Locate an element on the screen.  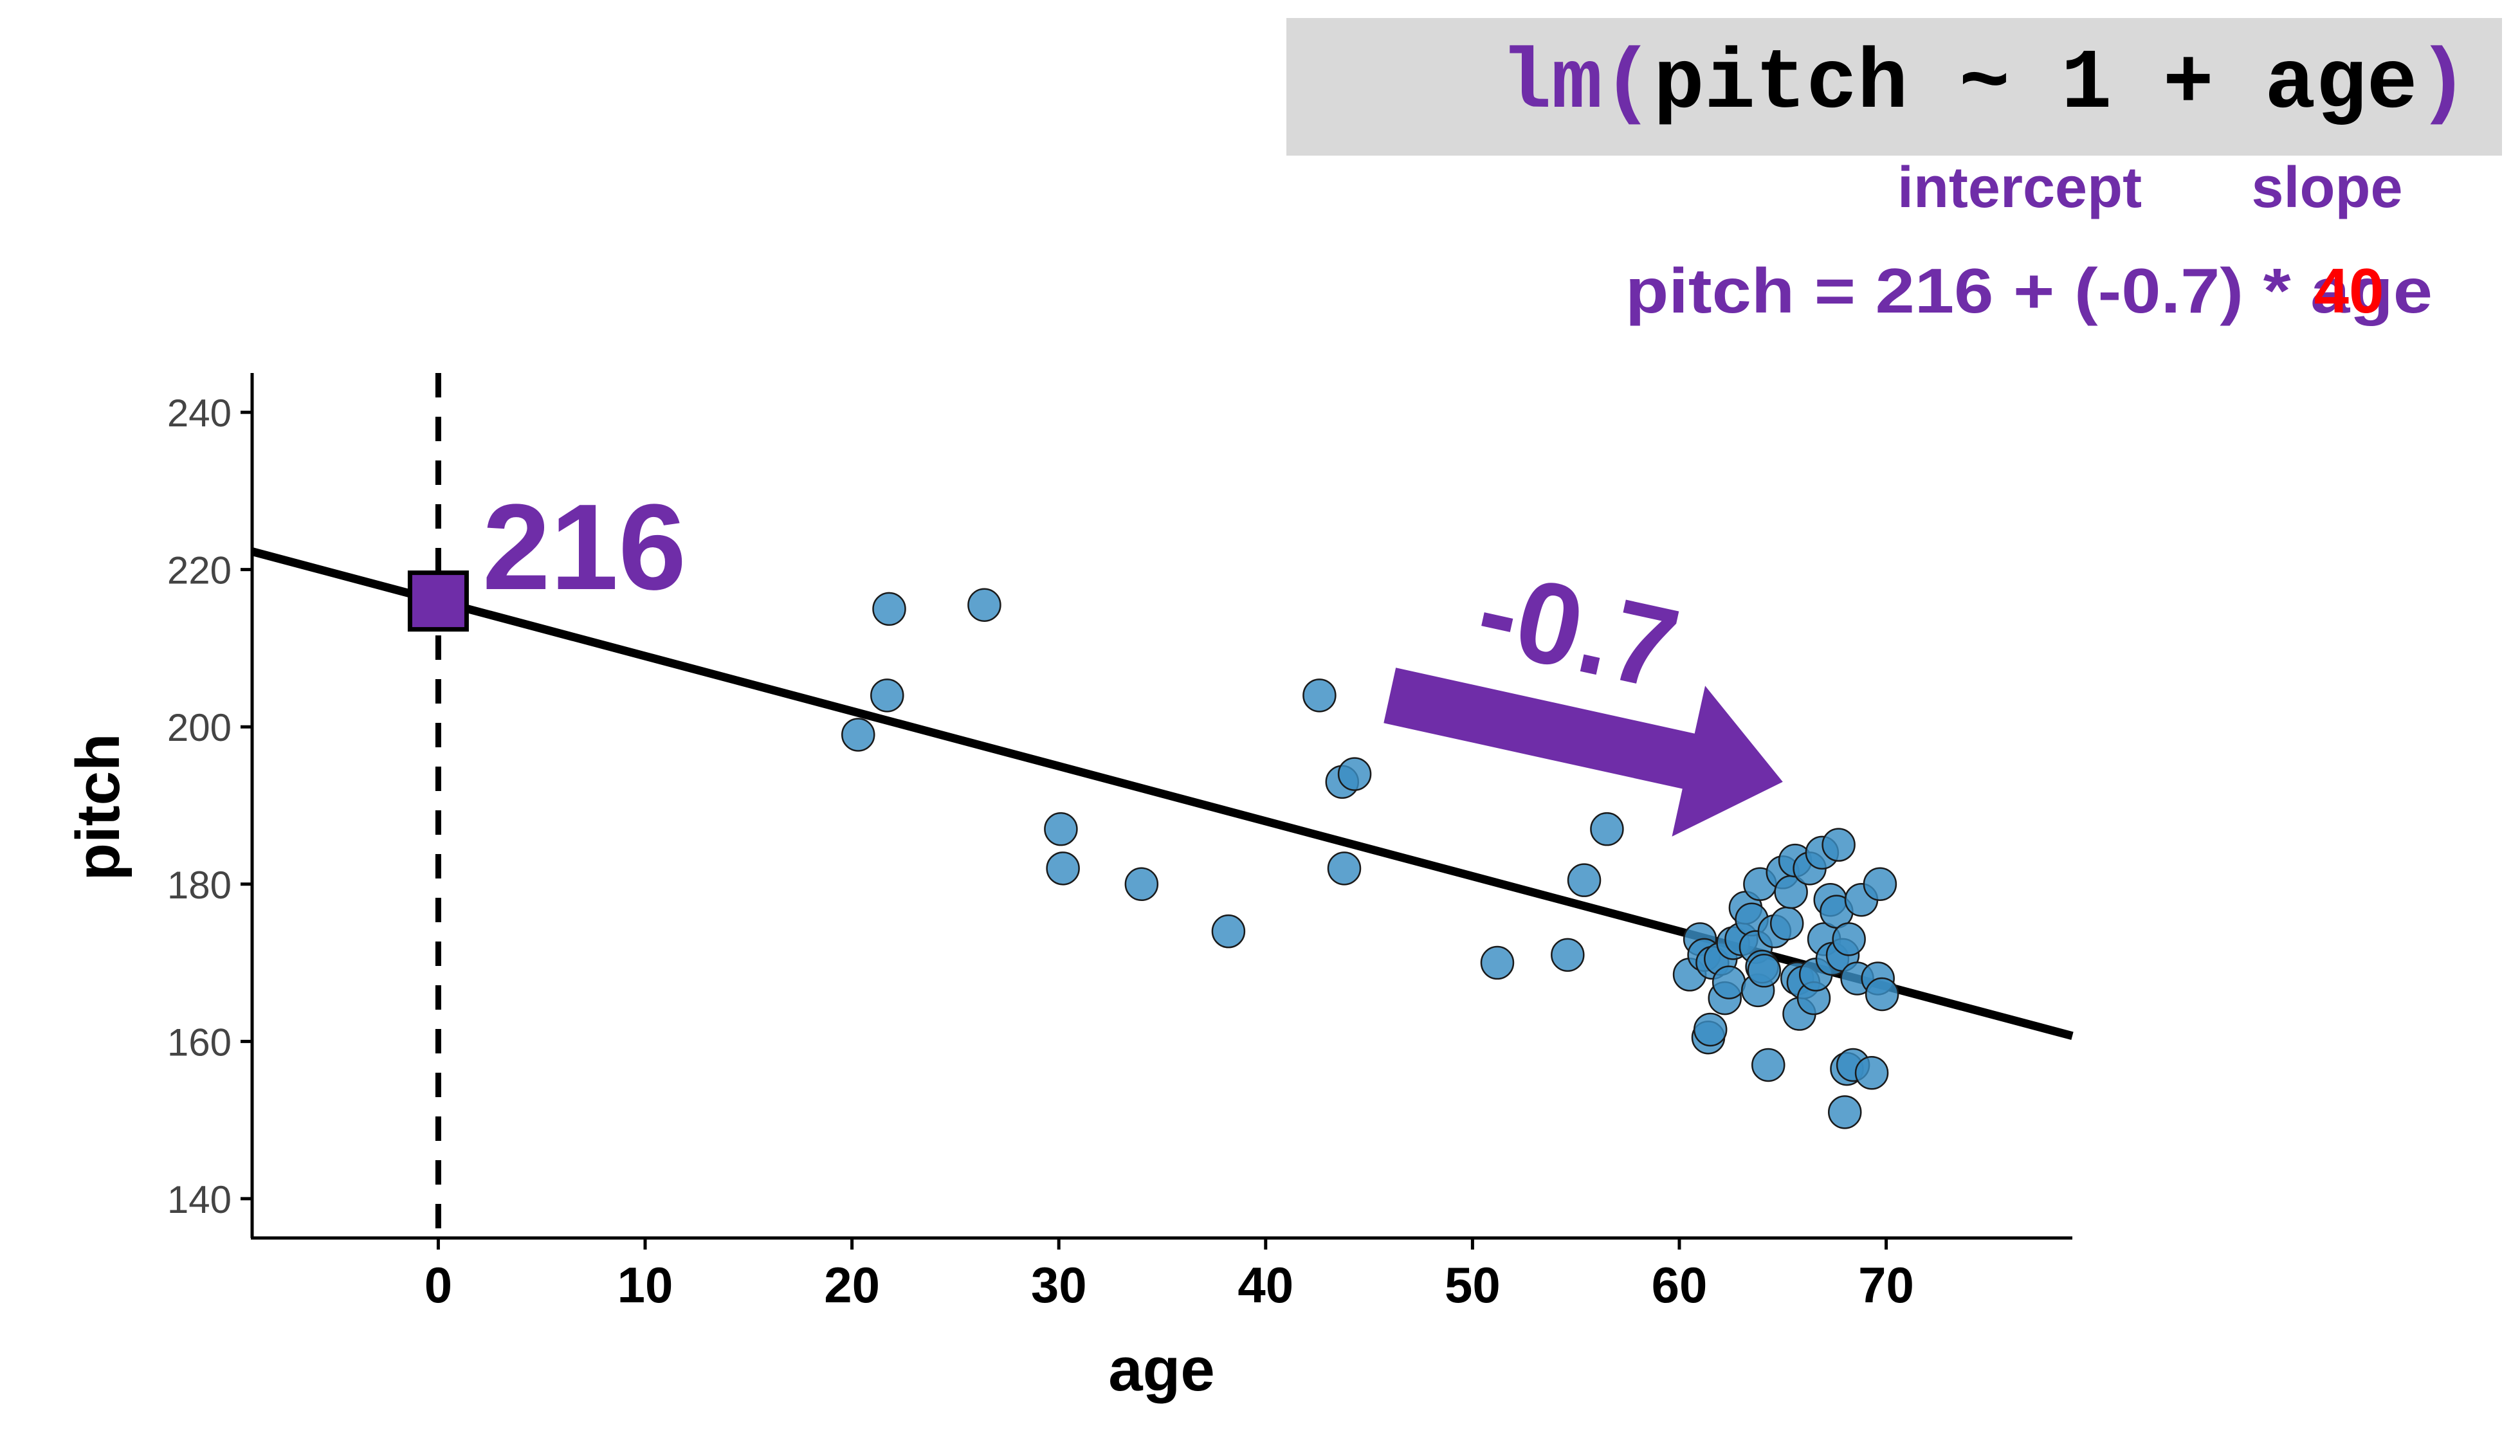
formula-code: lm(pitch ~ 1 + age) is located at coordinates (1985, 84).